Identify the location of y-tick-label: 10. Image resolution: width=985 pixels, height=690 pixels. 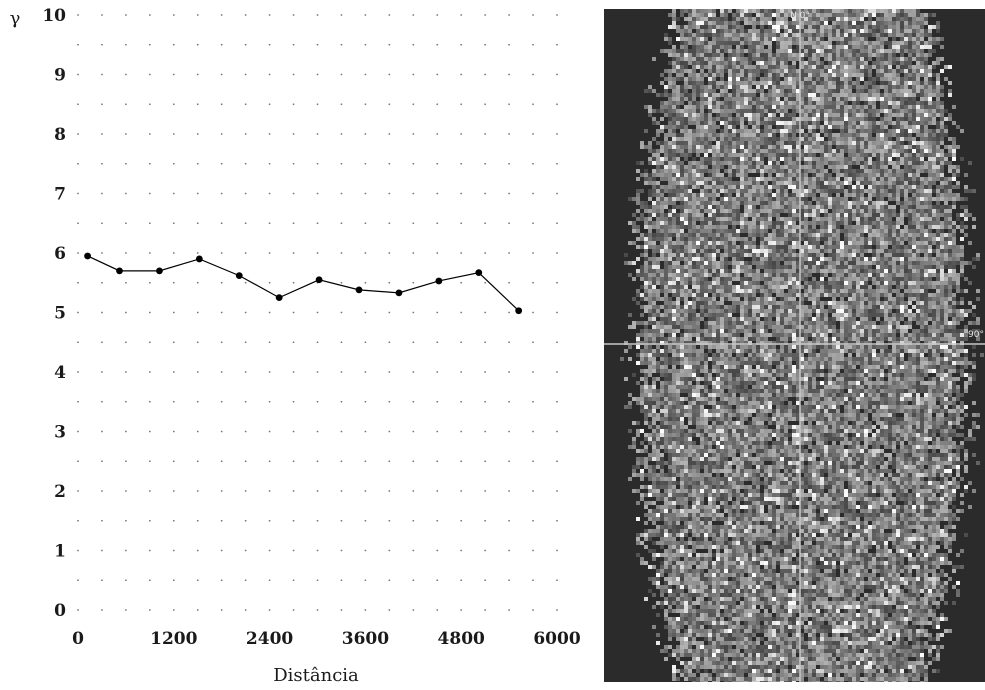
(54, 16).